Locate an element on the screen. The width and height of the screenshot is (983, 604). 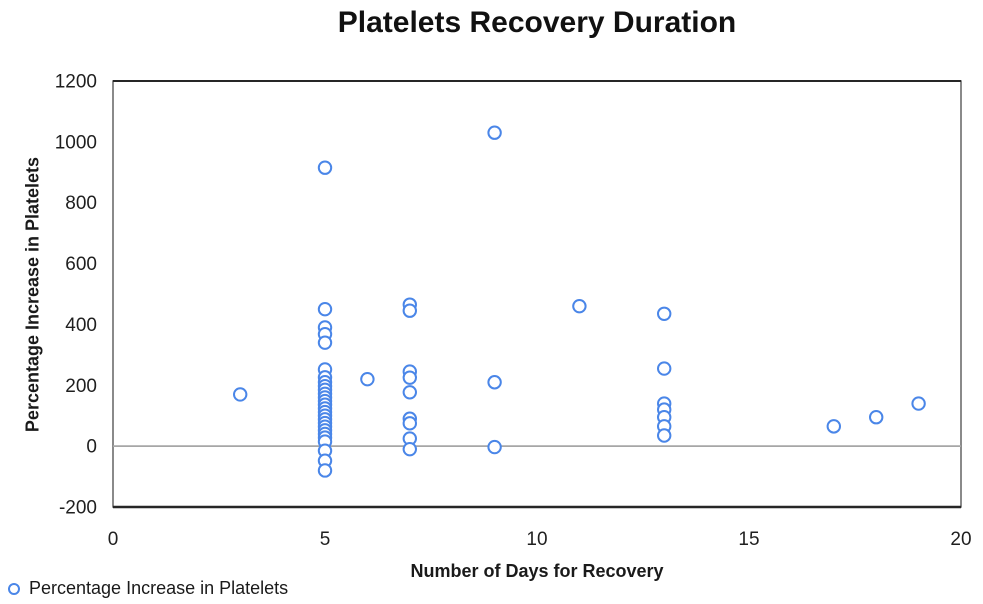
x-tick-label: 20 is located at coordinates (960, 539).